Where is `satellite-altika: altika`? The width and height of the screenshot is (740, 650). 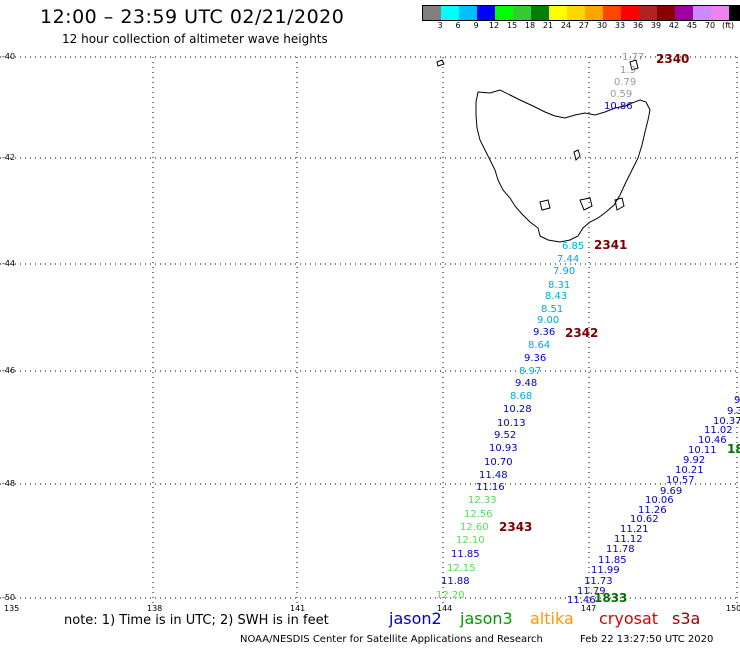 satellite-altika: altika is located at coordinates (552, 618).